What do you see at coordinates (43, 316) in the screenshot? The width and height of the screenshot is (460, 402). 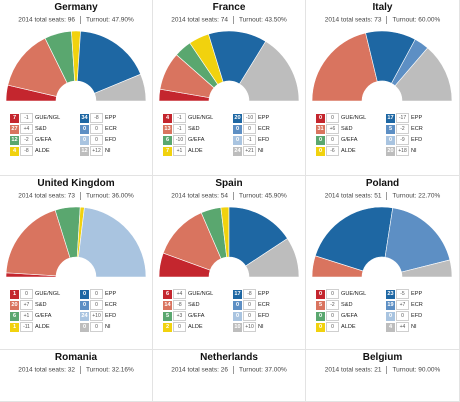 I see `legend-group-name: G/EFA` at bounding box center [43, 316].